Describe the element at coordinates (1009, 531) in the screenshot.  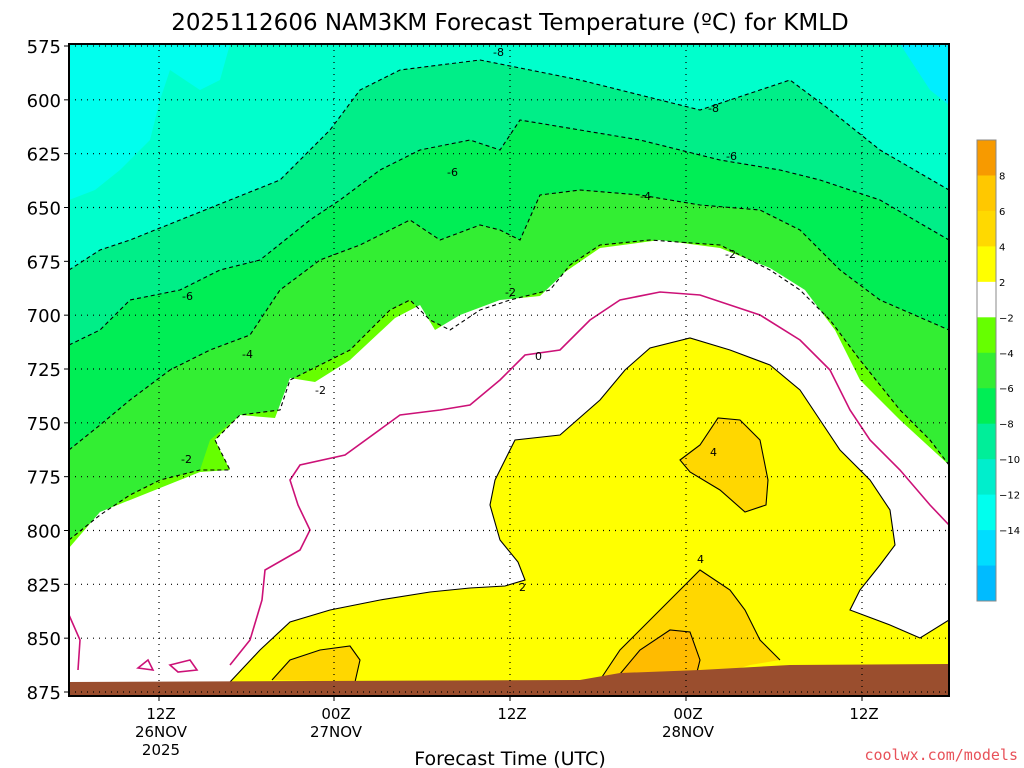
I see `colorbar-label: −14` at that location.